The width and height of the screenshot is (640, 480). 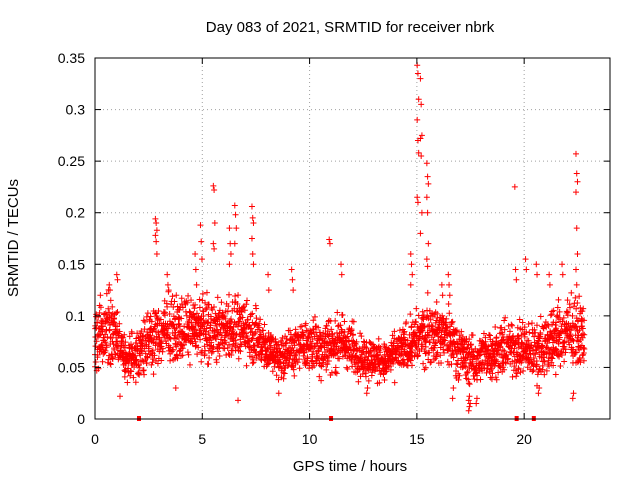 I want to click on y-tick-label: 0.3, so click(x=76, y=110).